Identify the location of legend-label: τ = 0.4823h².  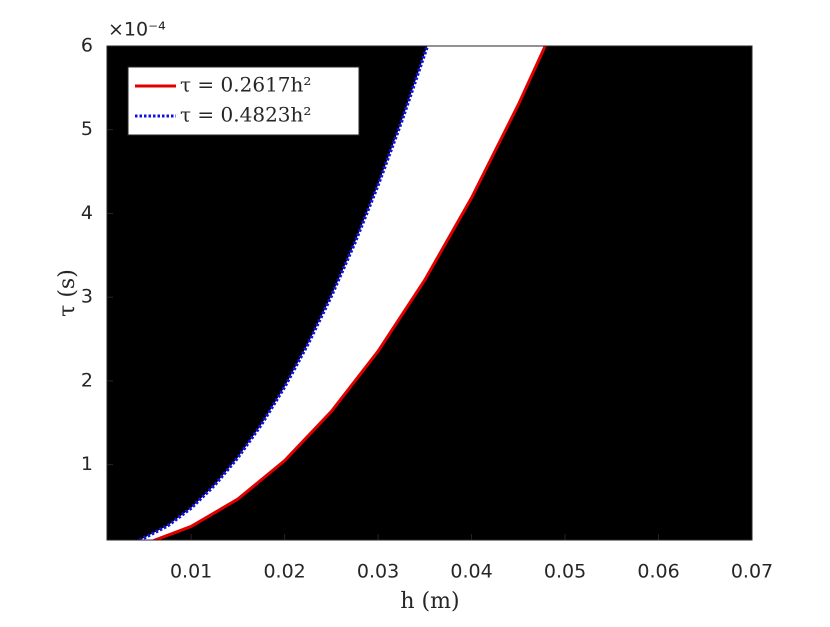
(245, 115).